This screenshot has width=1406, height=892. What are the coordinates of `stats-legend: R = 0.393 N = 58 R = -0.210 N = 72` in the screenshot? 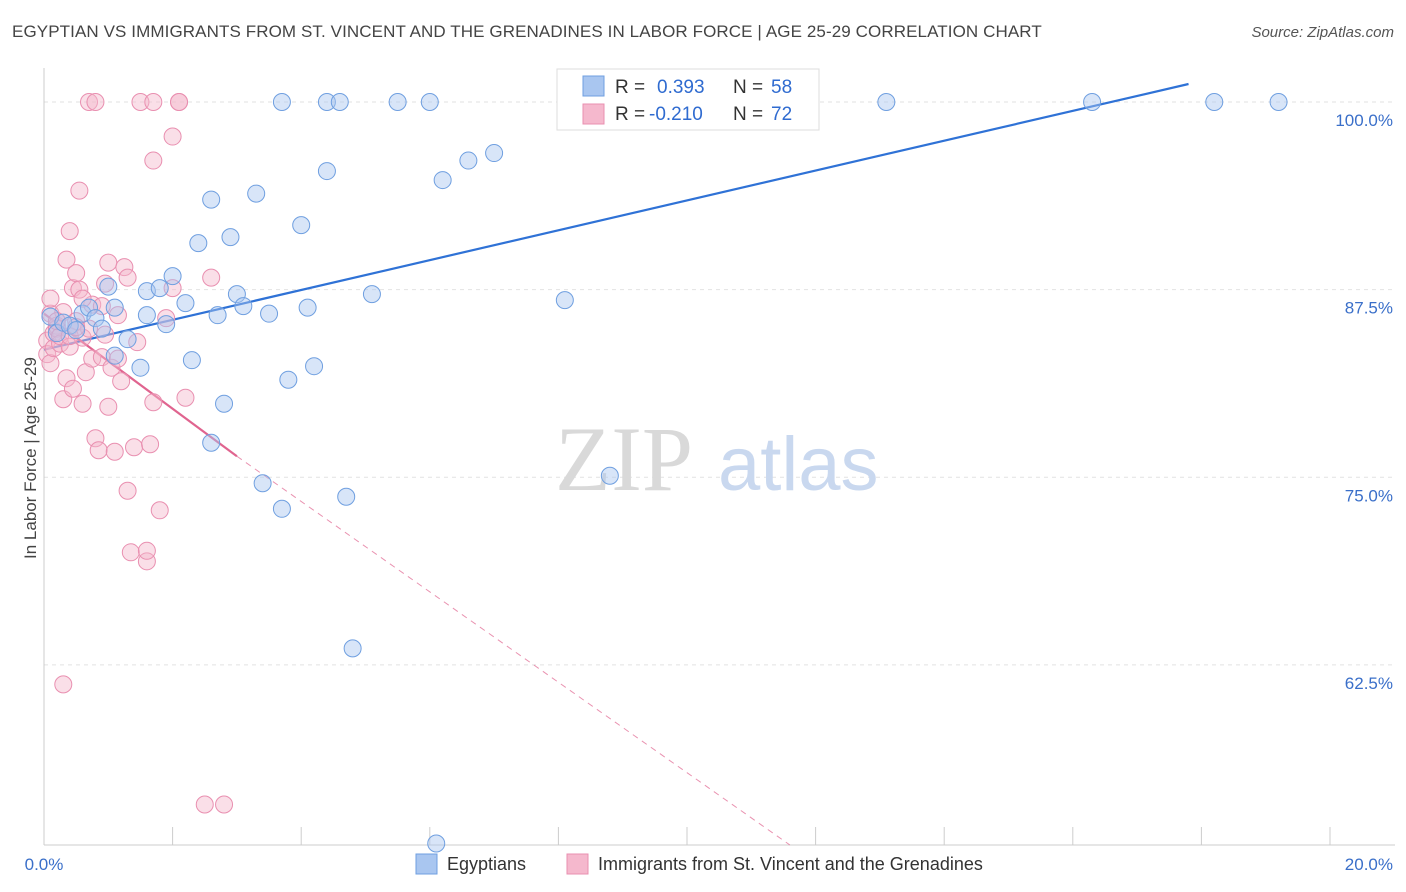 It's located at (688, 99).